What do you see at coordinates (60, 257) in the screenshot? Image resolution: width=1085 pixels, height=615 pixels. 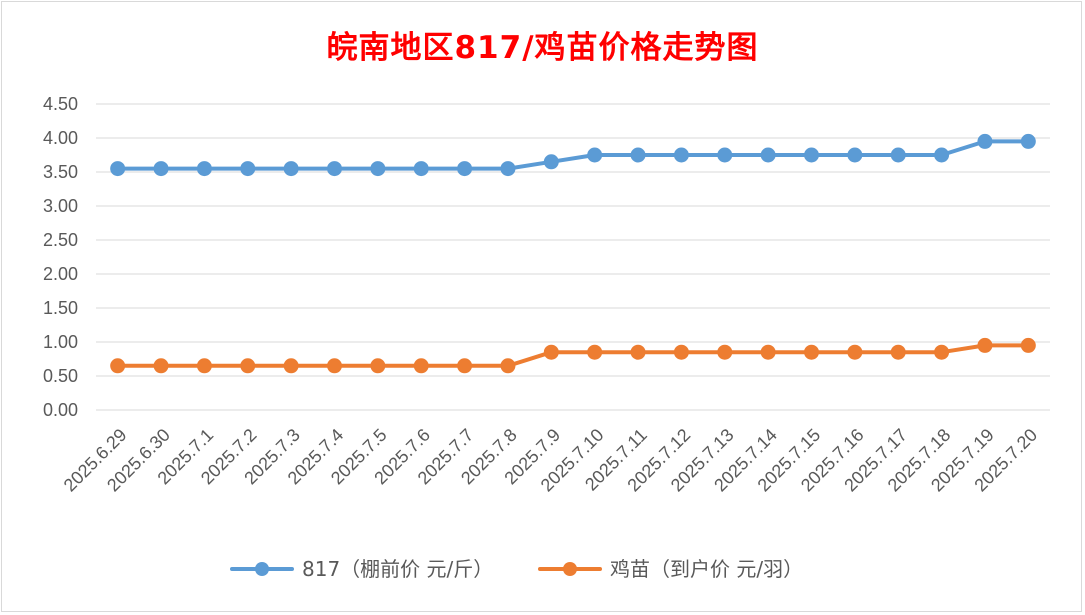 I see `y-axis: 0.00 0.50 1.00 1.50 2.00 2.50 3.00 3.50 4.00 4.50` at bounding box center [60, 257].